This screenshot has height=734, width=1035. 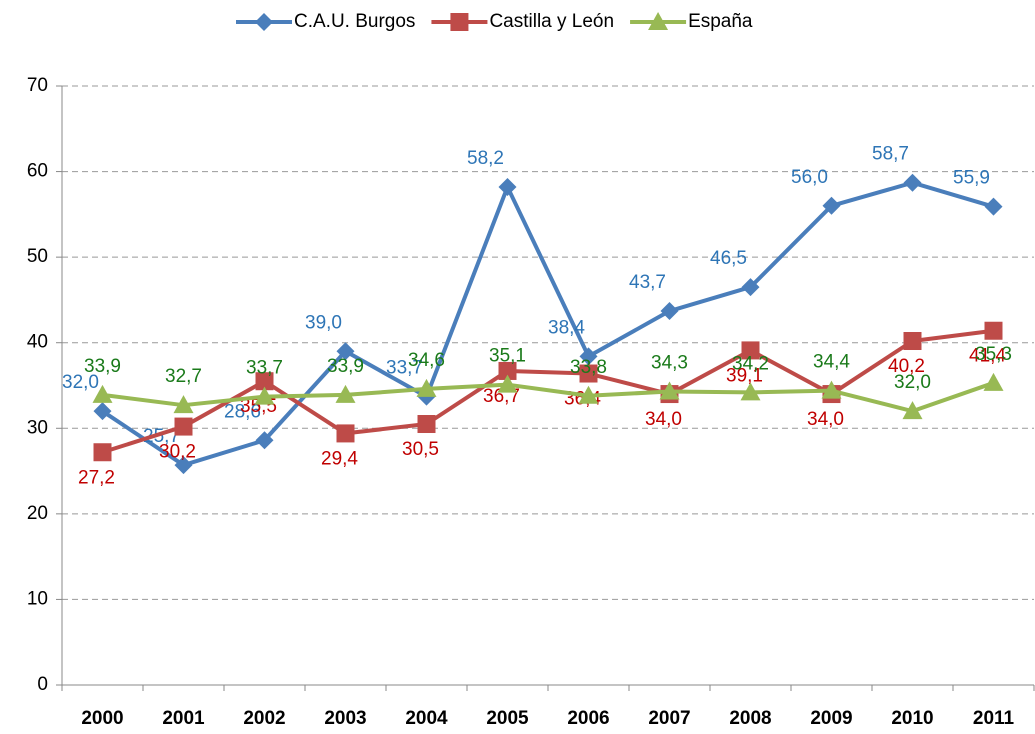 What do you see at coordinates (750, 363) in the screenshot?
I see `data-label: 34,2` at bounding box center [750, 363].